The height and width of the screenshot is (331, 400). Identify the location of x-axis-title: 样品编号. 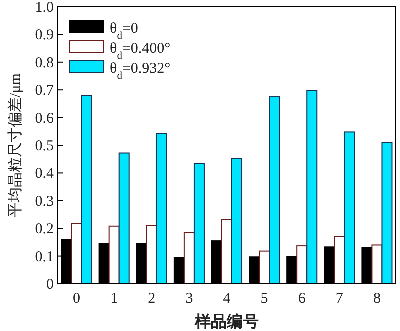
(226, 322).